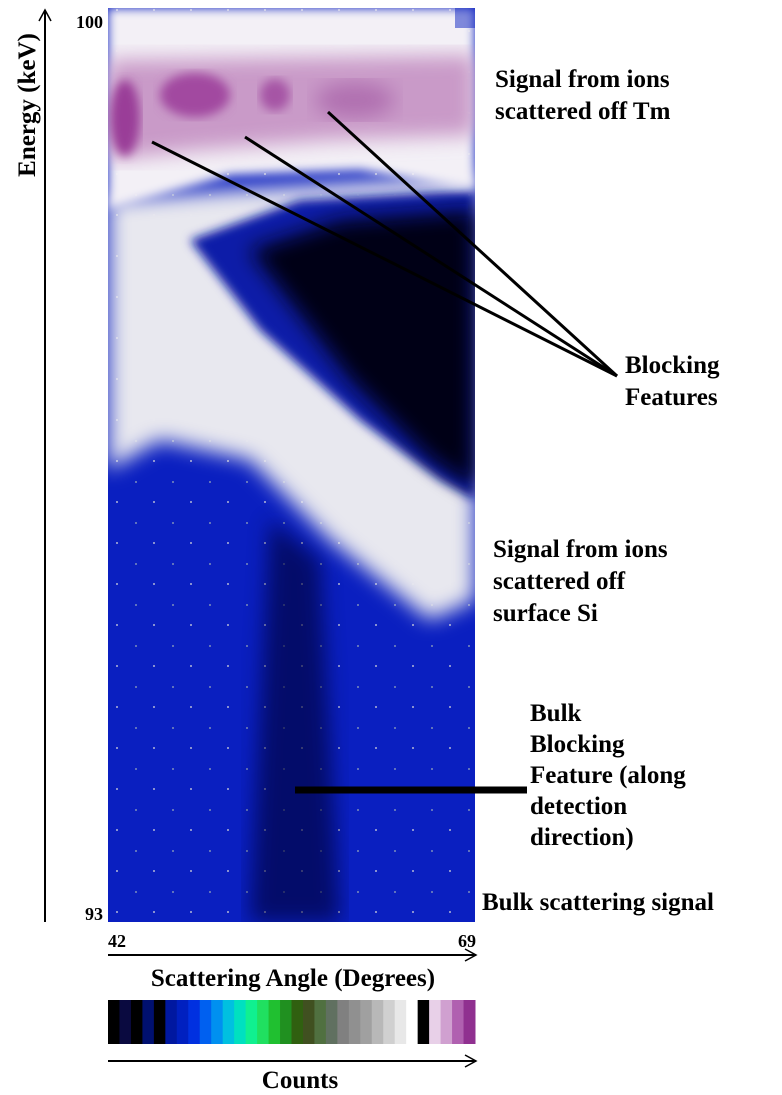 The height and width of the screenshot is (1095, 782). I want to click on annotation-text: scattered off Tm, so click(583, 111).